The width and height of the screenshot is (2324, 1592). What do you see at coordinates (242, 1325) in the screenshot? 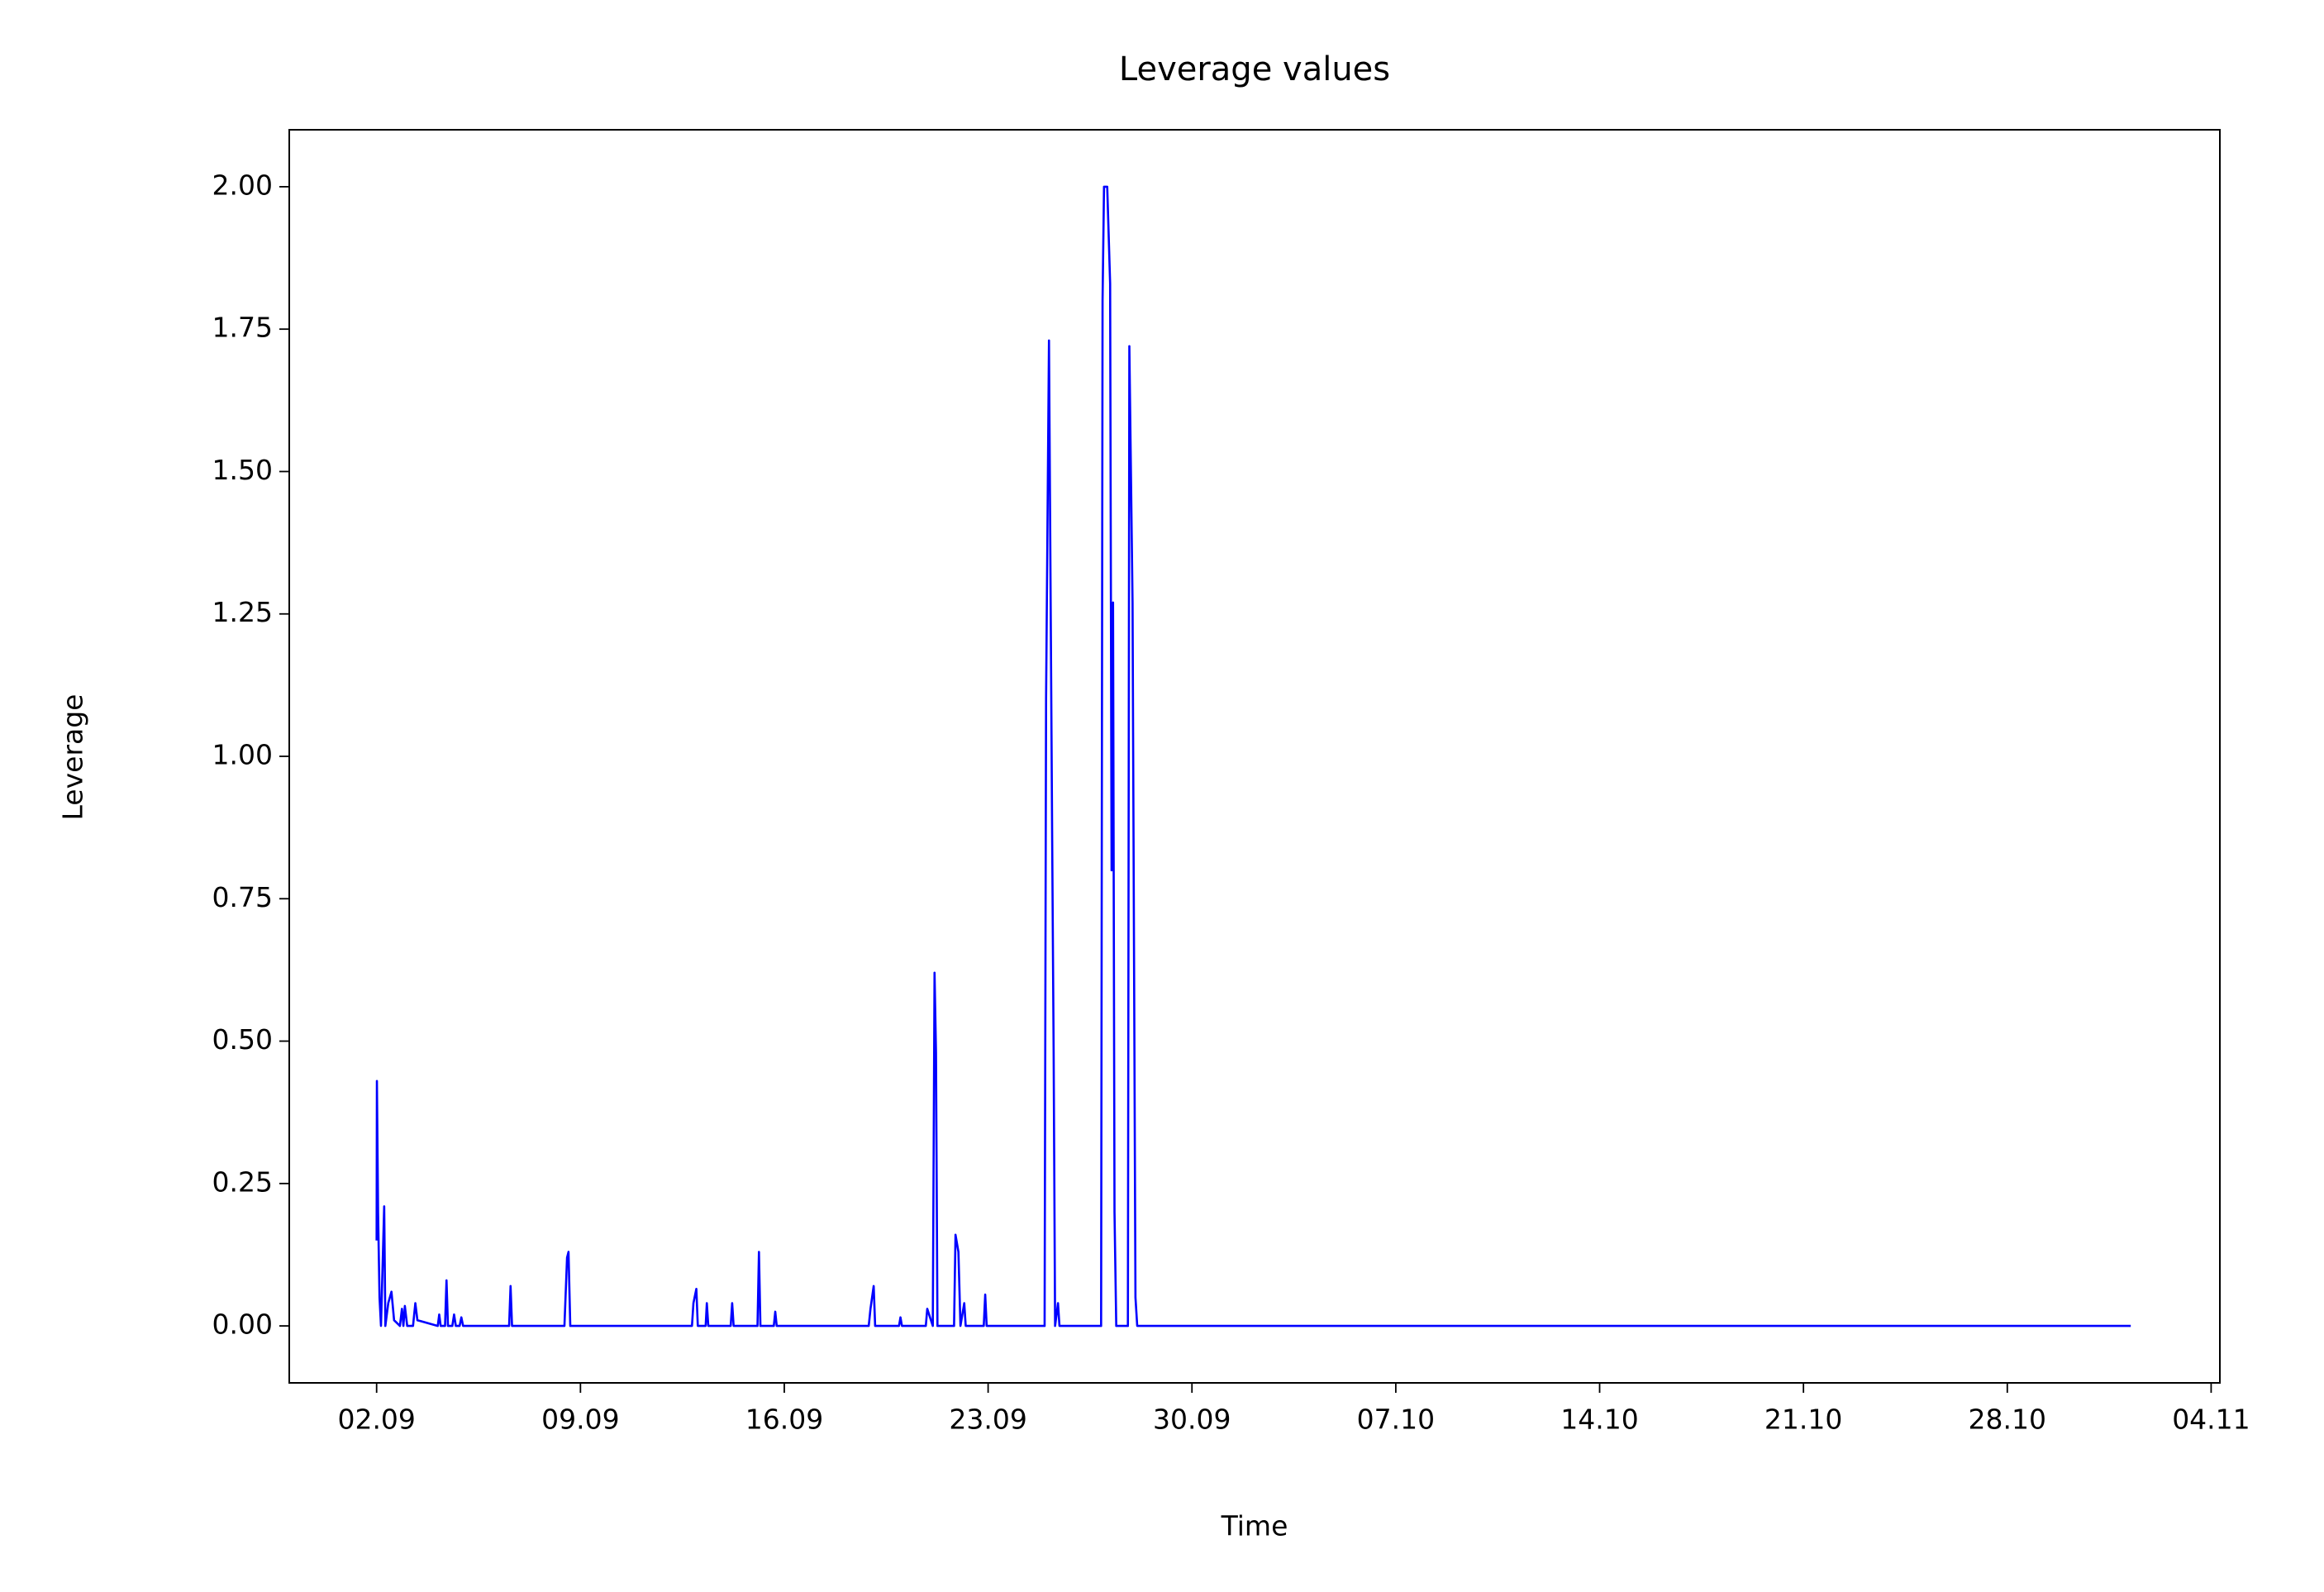
I see `y-tick-label: 0.00` at bounding box center [242, 1325].